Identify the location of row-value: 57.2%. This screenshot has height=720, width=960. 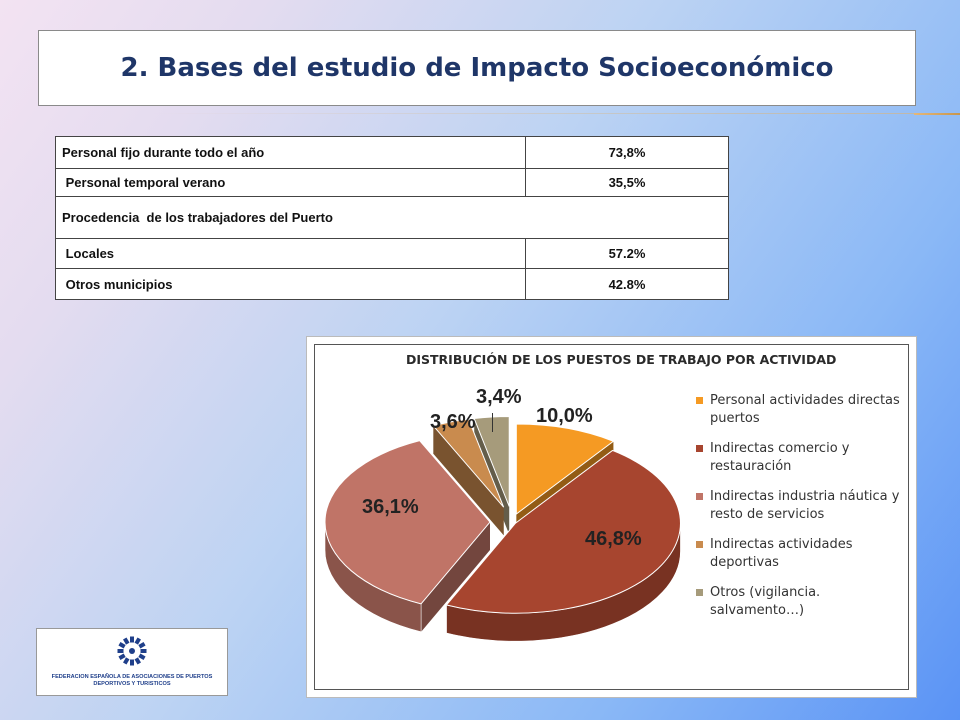
(627, 253).